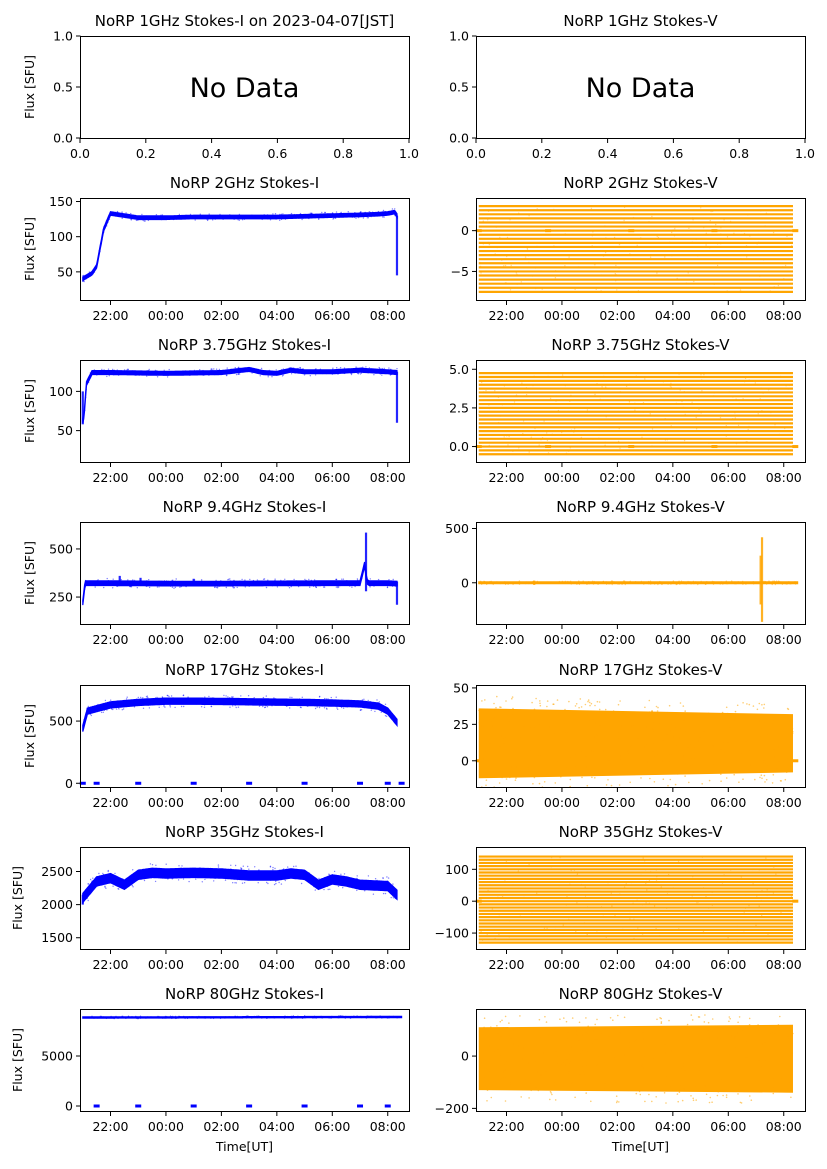  Describe the element at coordinates (388, 477) in the screenshot. I see `x-tick-label: 08:00` at that location.